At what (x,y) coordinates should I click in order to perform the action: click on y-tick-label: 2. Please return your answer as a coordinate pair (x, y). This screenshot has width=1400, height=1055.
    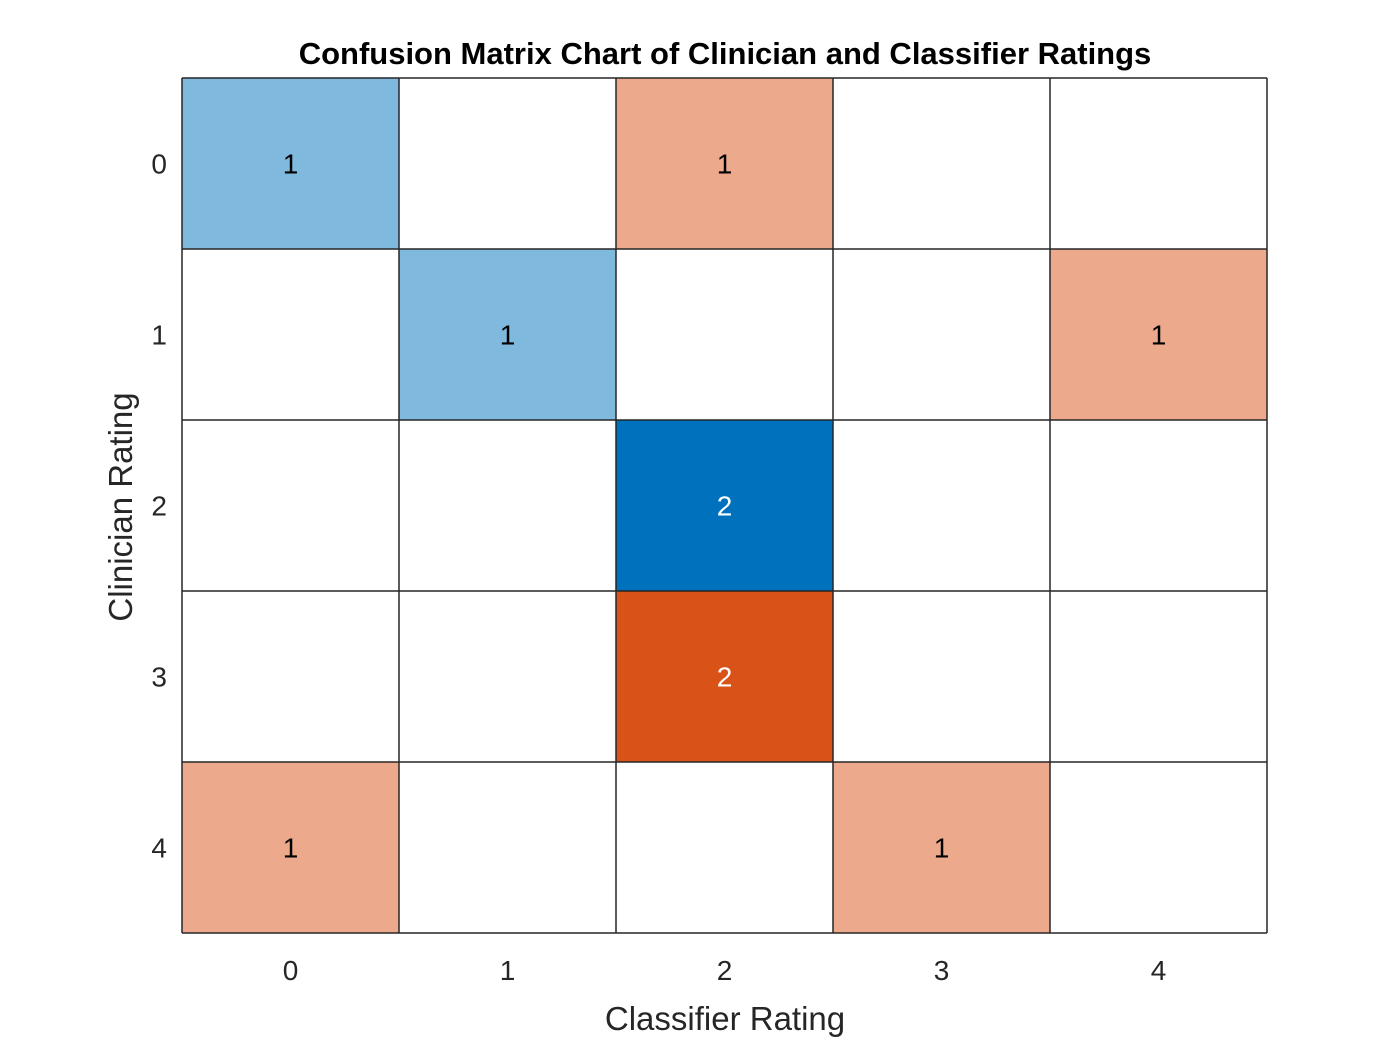
    Looking at the image, I should click on (159, 506).